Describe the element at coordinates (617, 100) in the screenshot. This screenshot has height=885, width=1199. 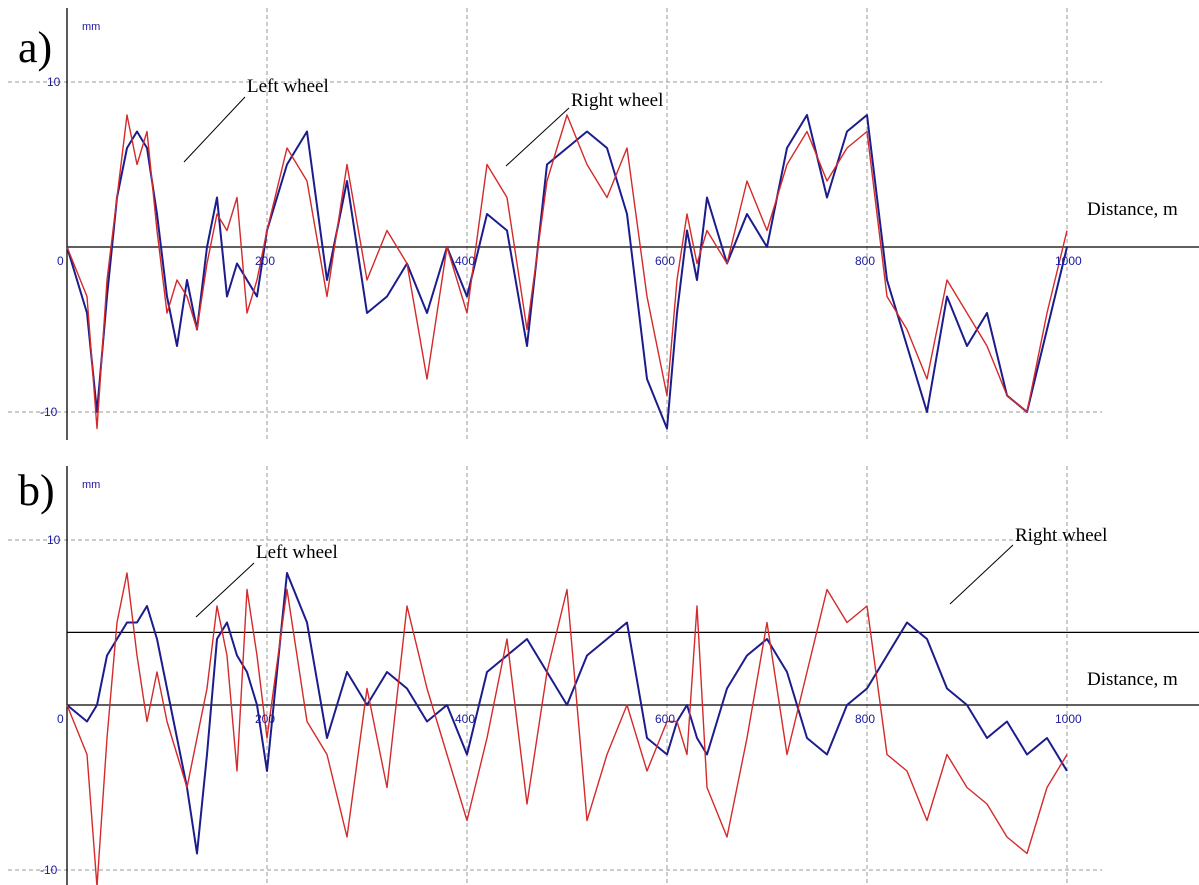
I see `annotation-right-wheel-a: Right wheel` at that location.